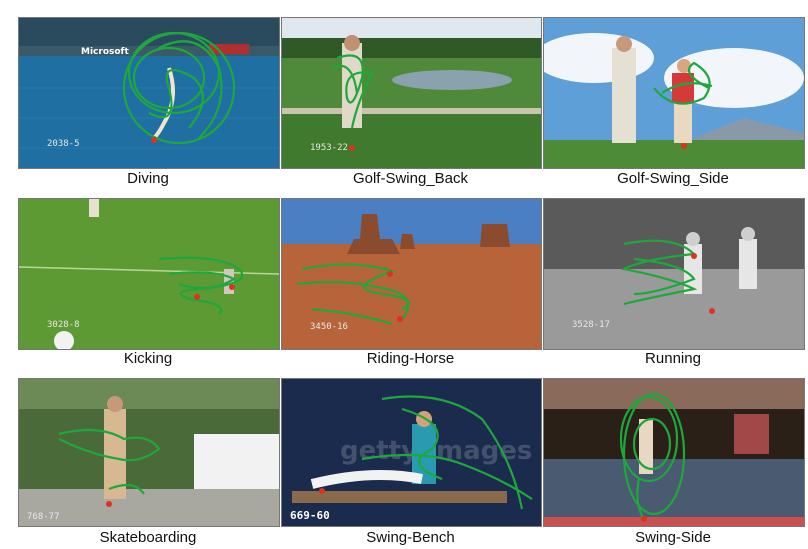 Image resolution: width=808 pixels, height=549 pixels. Describe the element at coordinates (329, 327) in the screenshot. I see `riding-horse-stamp: 3450-16` at that location.